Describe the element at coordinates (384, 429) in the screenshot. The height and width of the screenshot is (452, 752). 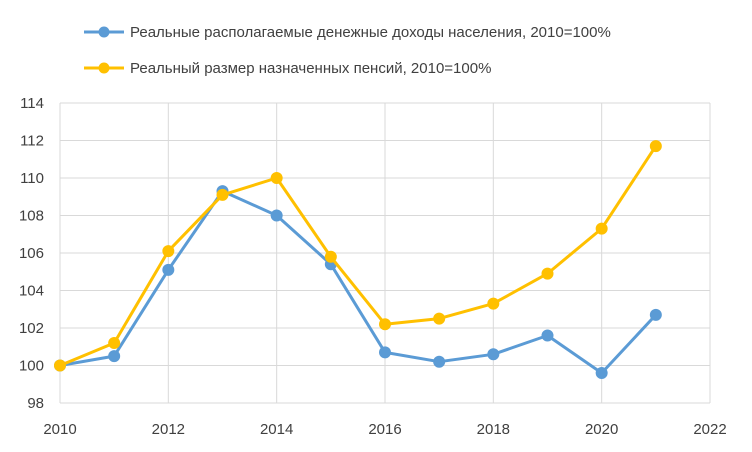
I see `x-tick-label: 2016` at that location.